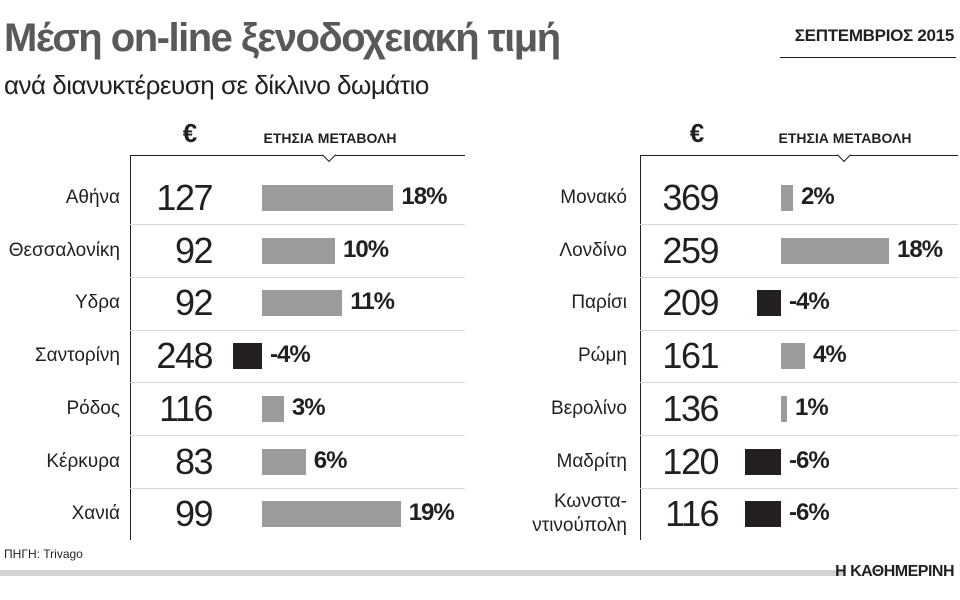  Describe the element at coordinates (92, 197) in the screenshot. I see `row-label: Αθήνα` at that location.